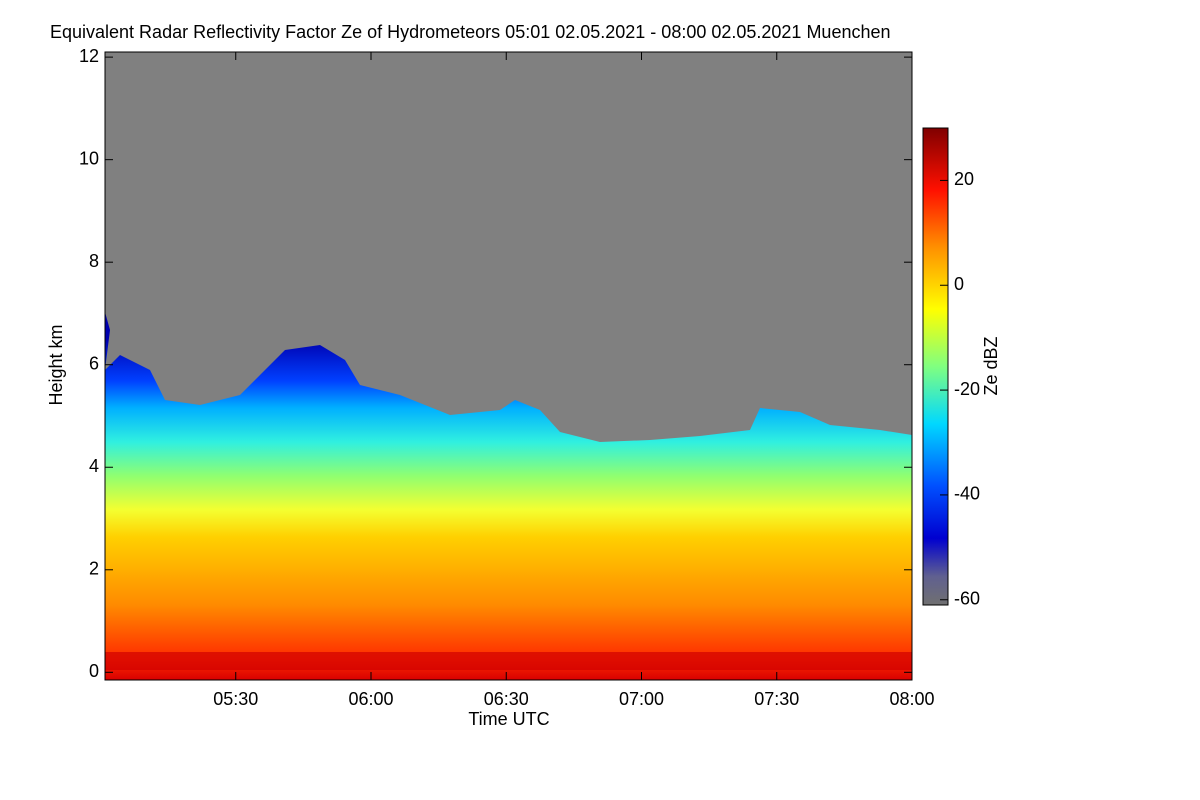 The image size is (1200, 800). I want to click on colorbar, so click(935, 366).